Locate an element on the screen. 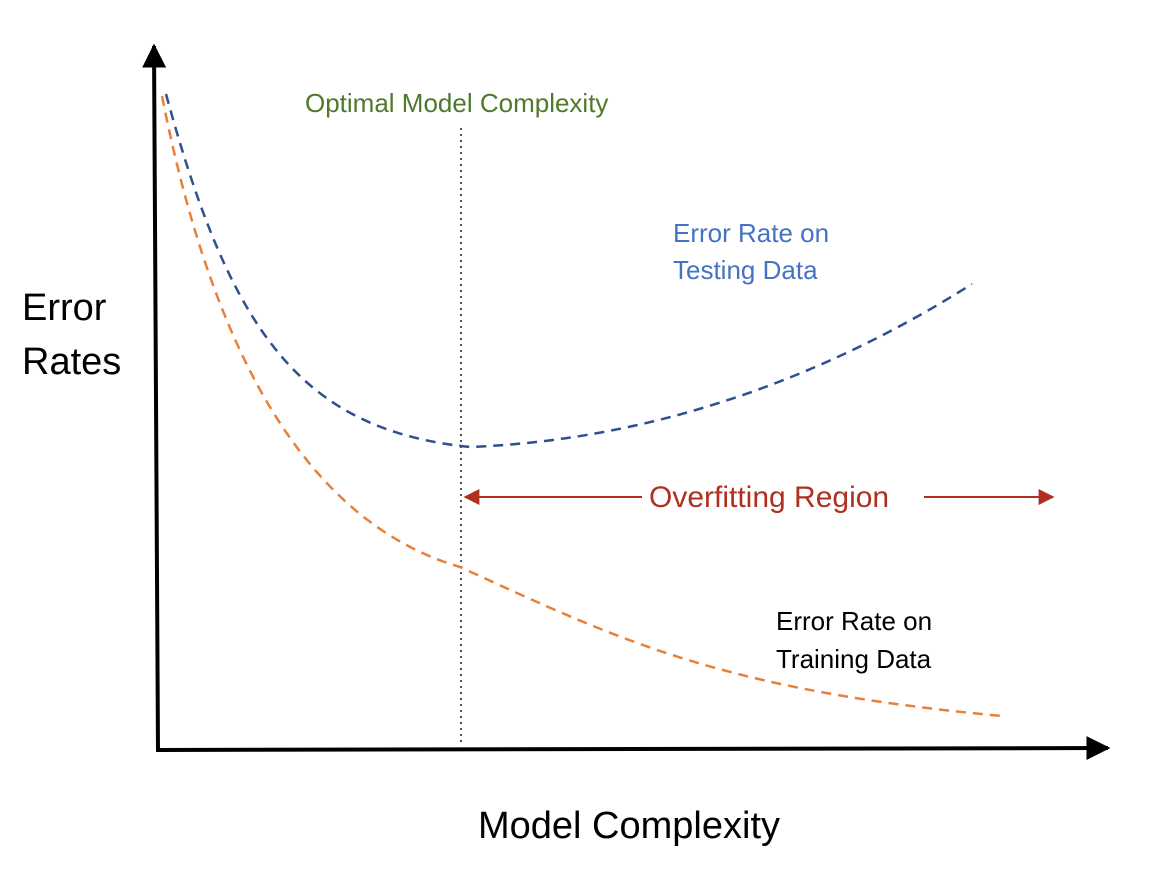 This screenshot has width=1160, height=884. y-axis-label-line1: Error is located at coordinates (64, 308).